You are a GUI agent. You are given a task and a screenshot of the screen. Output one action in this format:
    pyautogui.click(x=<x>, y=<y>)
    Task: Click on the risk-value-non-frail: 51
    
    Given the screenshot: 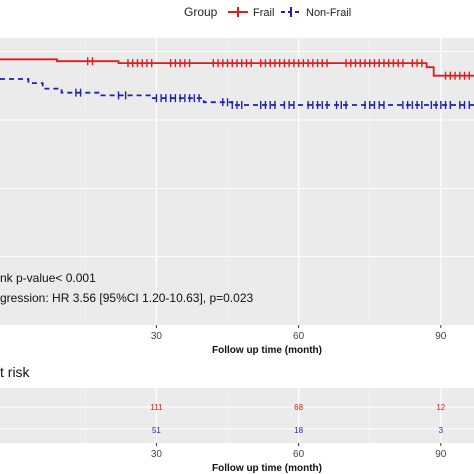 What is the action you would take?
    pyautogui.click(x=156, y=430)
    